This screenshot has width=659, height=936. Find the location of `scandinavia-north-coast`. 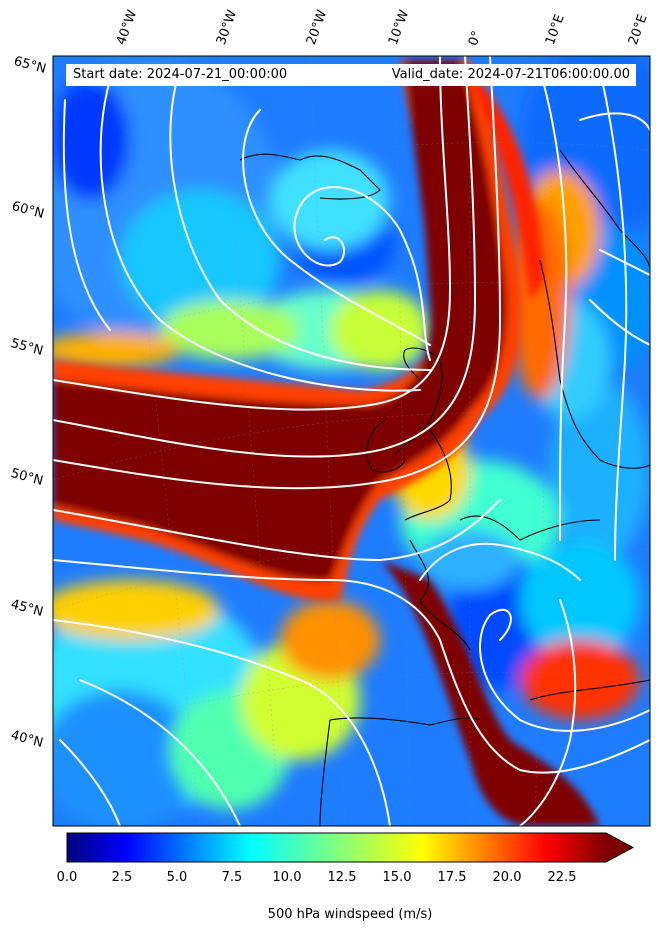

scandinavia-north-coast is located at coordinates (604, 210).